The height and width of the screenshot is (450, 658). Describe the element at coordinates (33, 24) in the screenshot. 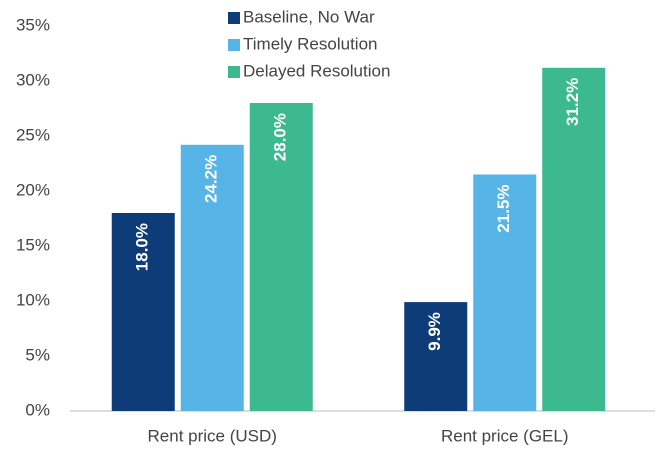

I see `y-tick-label: 35%` at that location.